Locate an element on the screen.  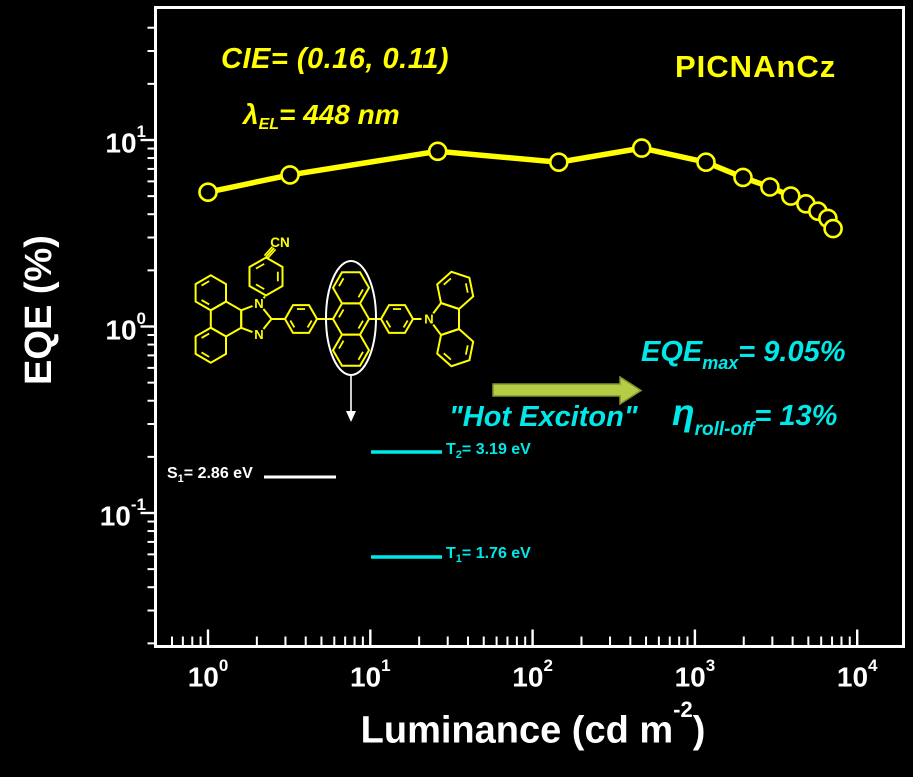
x-axis-title: Luminance (cd m-2) is located at coordinates (533, 725).